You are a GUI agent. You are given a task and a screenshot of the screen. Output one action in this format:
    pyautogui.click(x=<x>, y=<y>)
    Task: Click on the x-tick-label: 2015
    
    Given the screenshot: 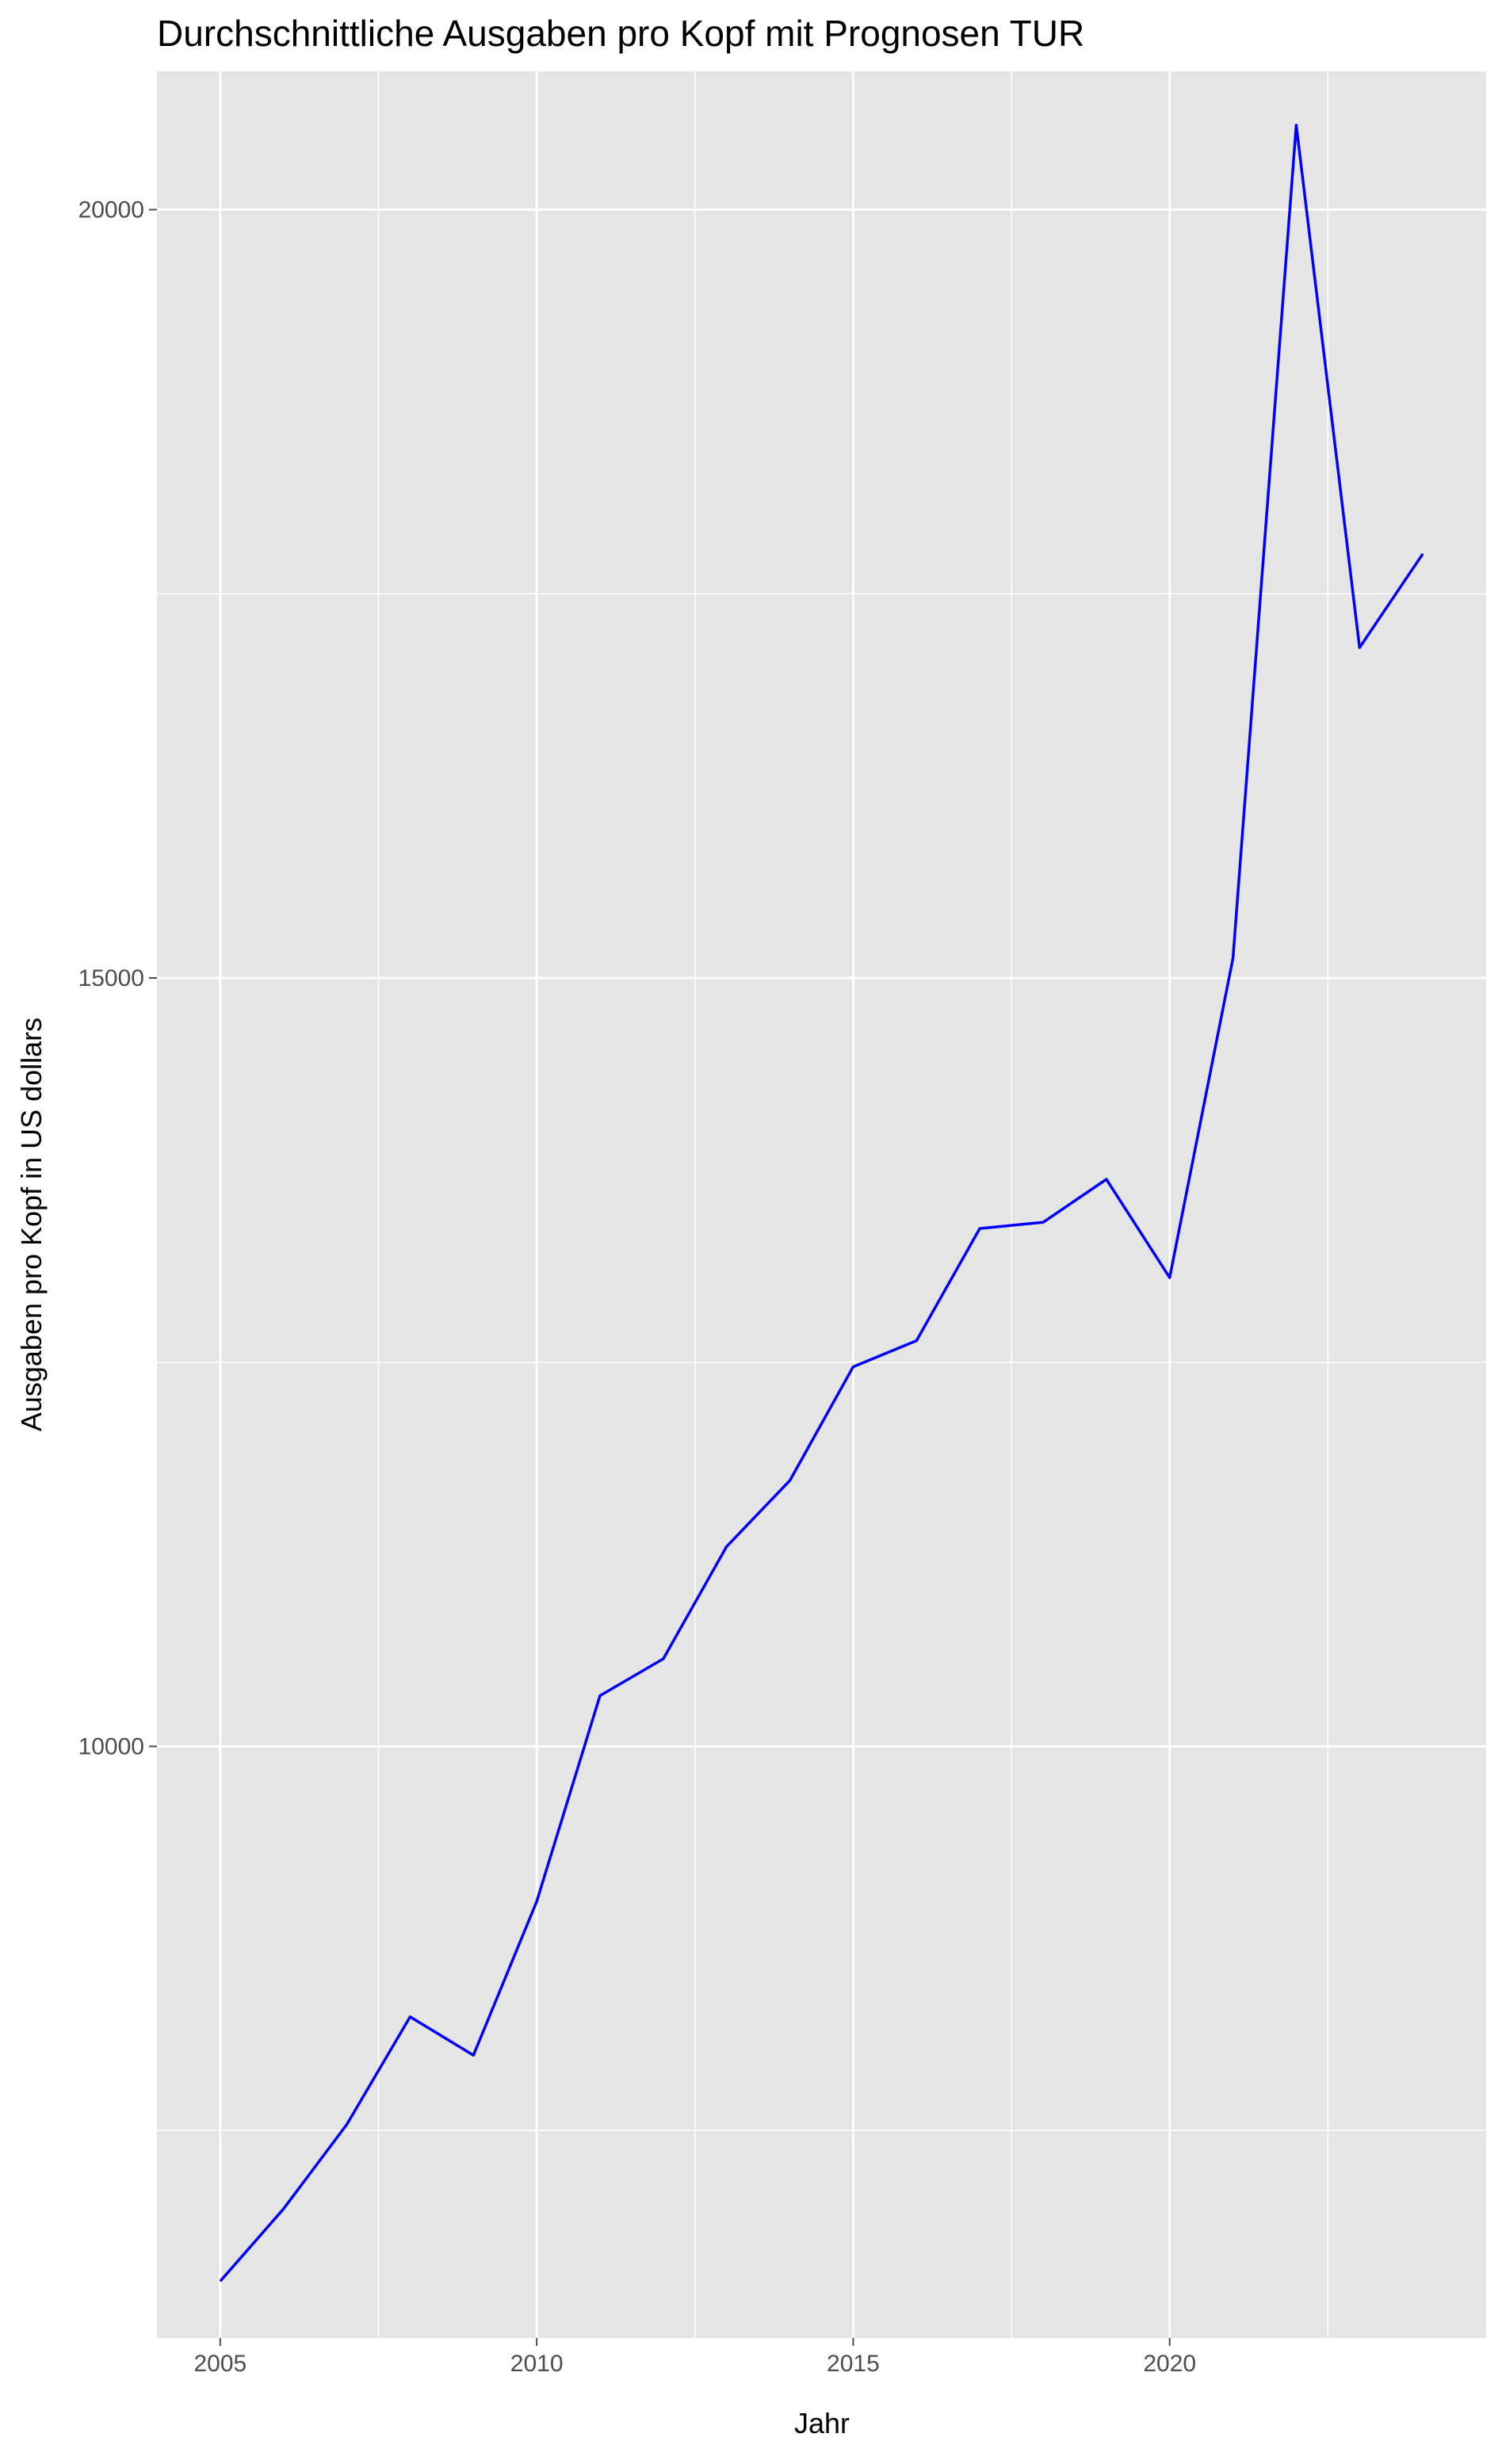 What is the action you would take?
    pyautogui.click(x=853, y=2364)
    